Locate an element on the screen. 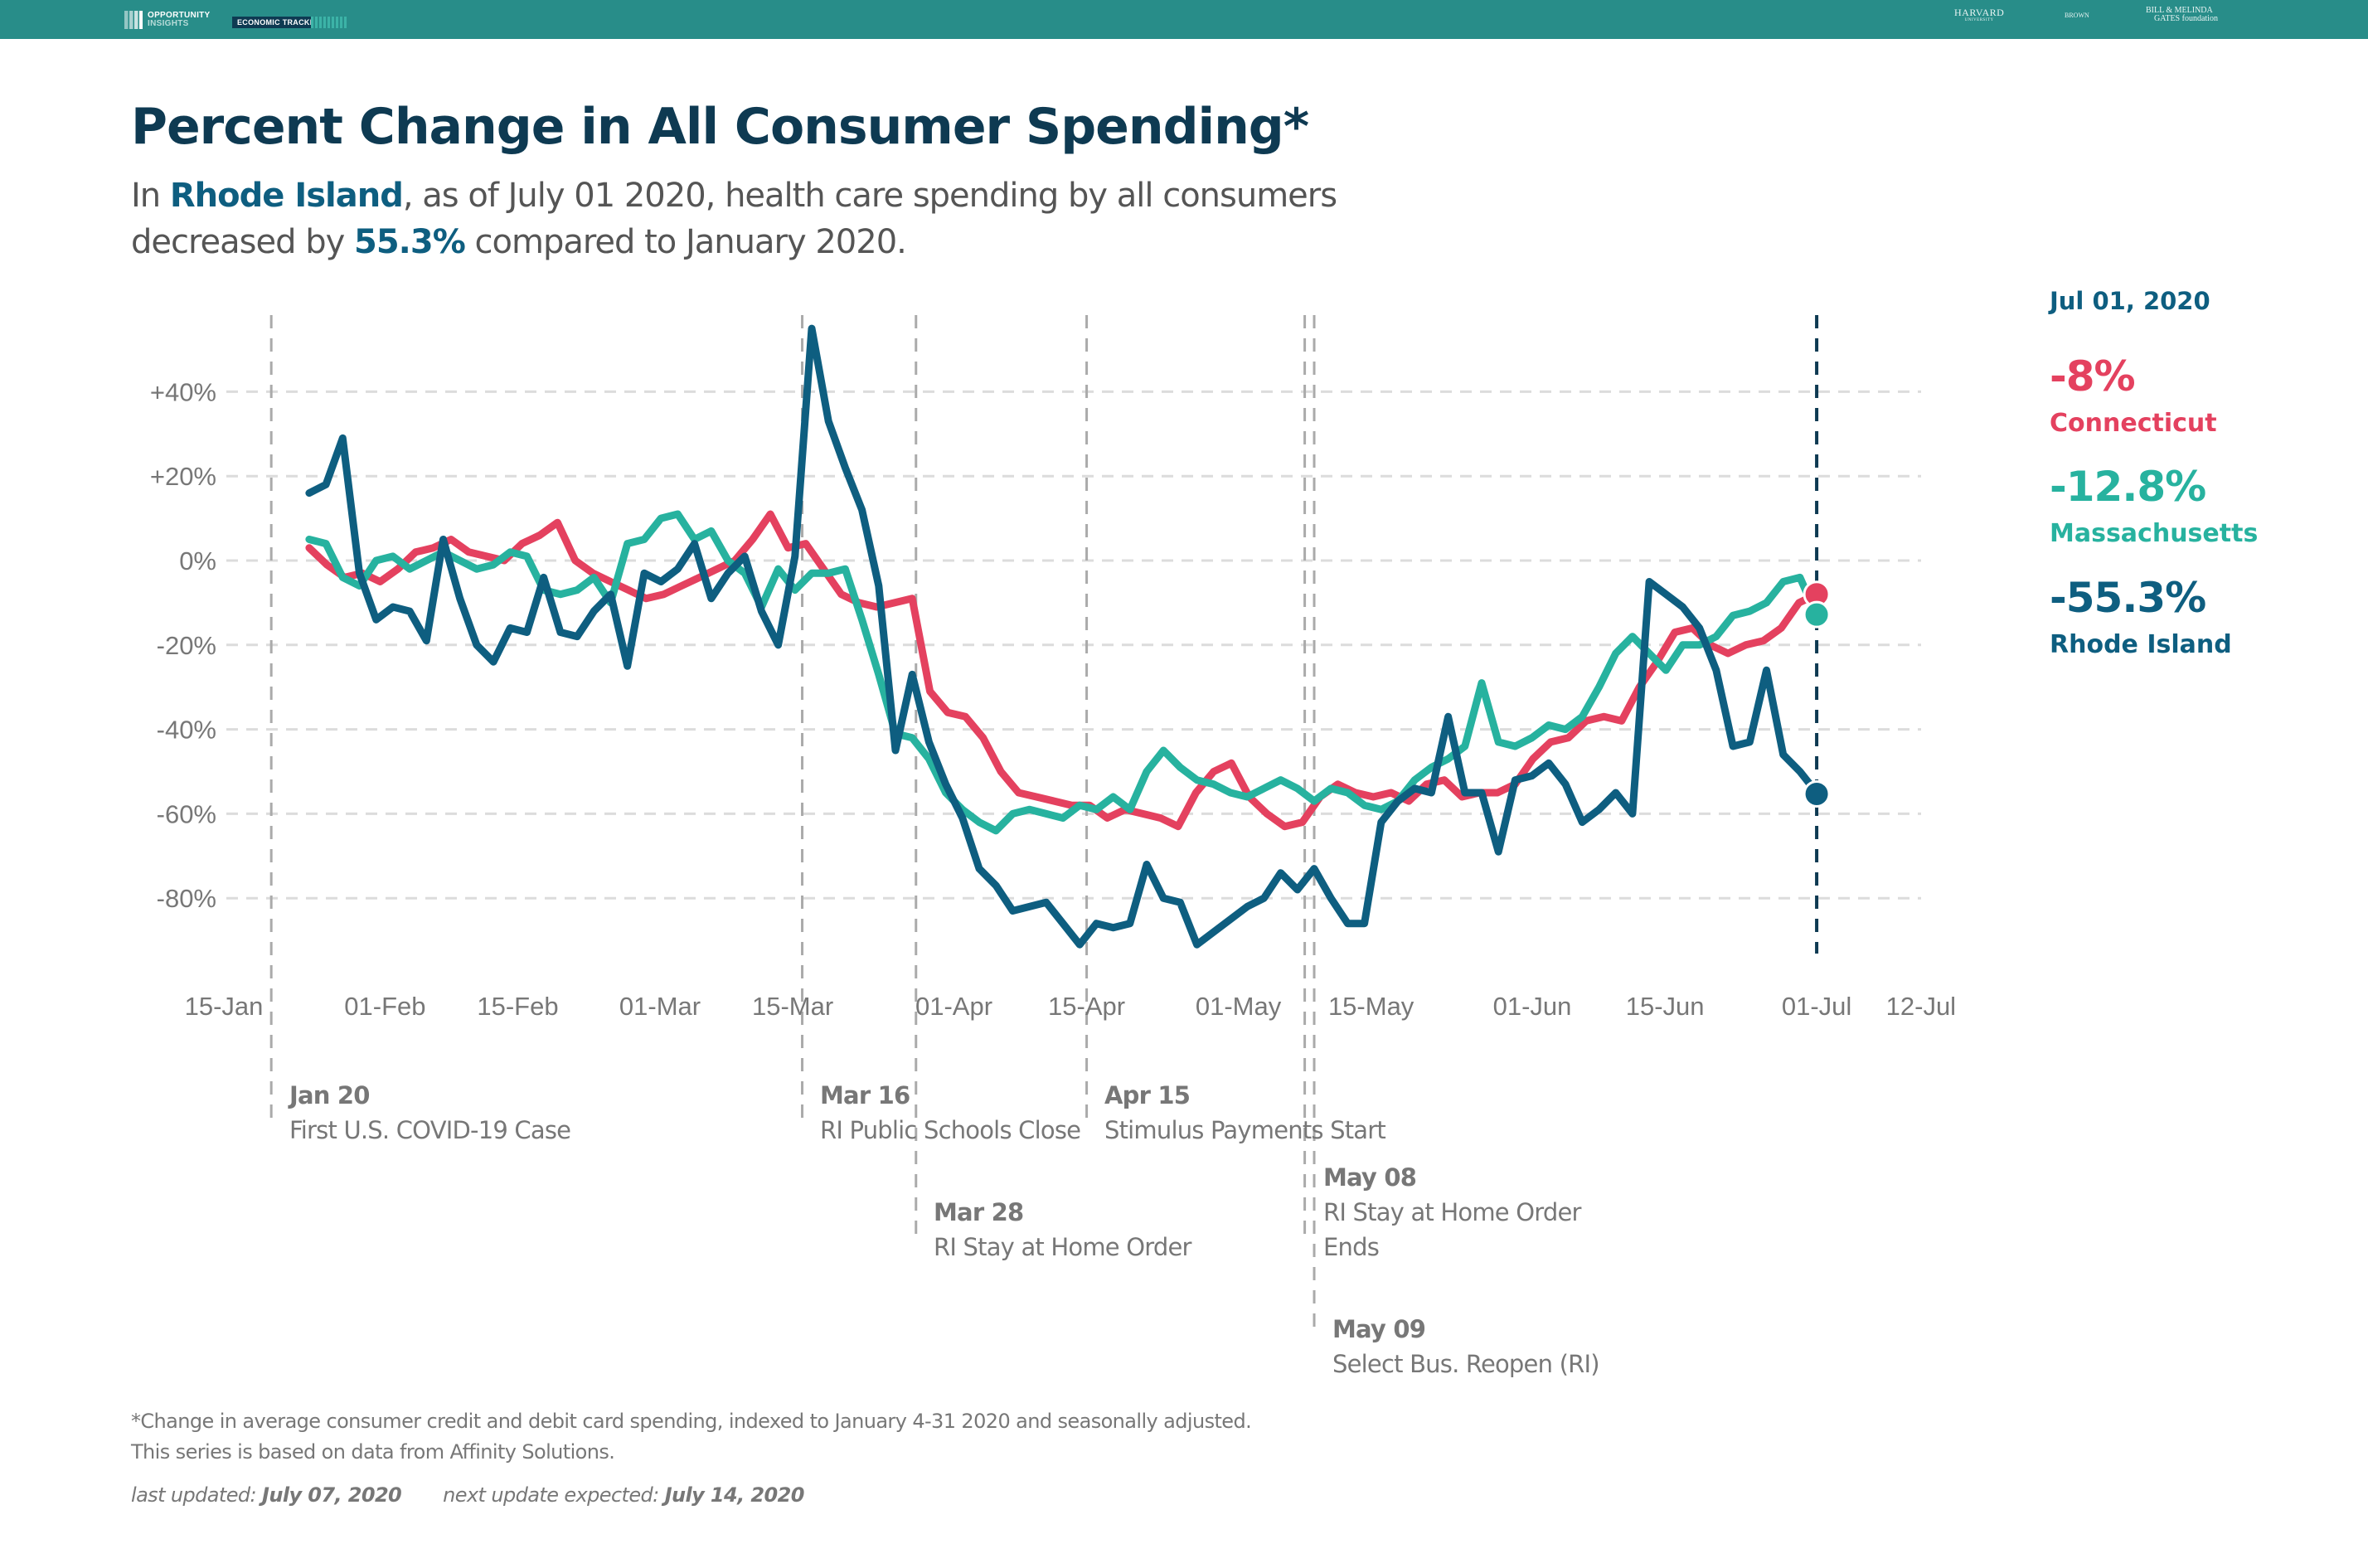  tracker-stripes-decoration is located at coordinates (330, 22).